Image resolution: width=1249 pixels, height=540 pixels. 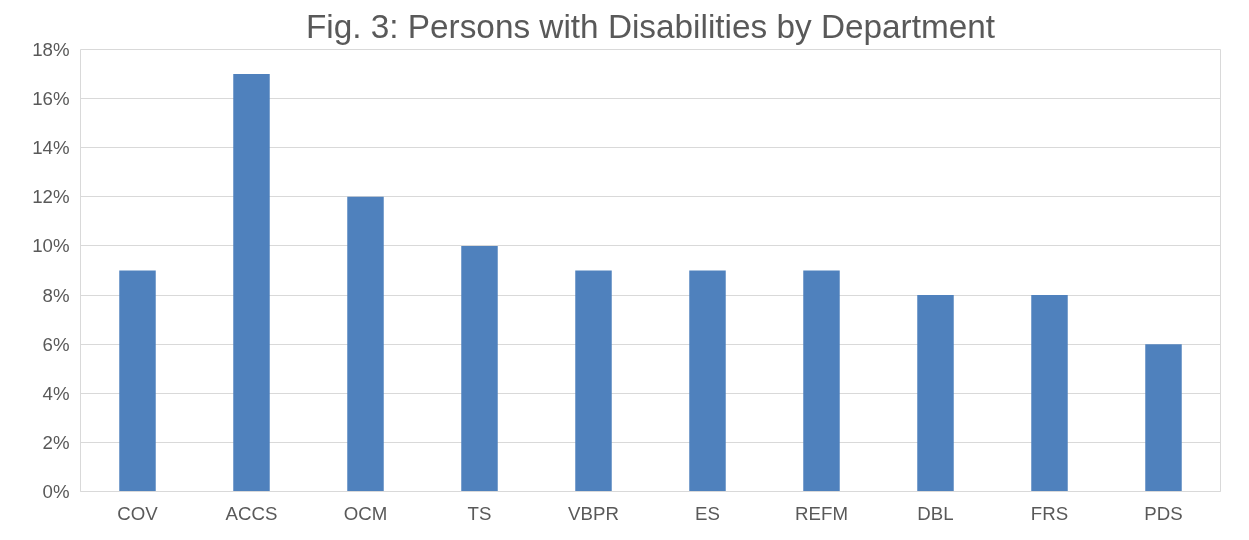 What do you see at coordinates (56, 393) in the screenshot?
I see `y-tick-label: 4%` at bounding box center [56, 393].